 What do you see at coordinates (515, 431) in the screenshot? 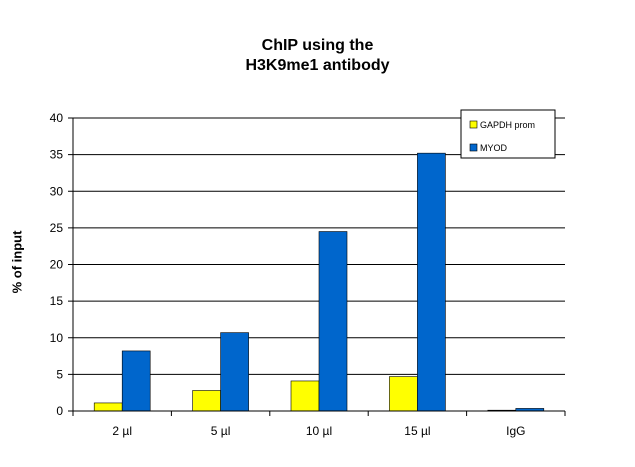
I see `x-category-label: IgG` at bounding box center [515, 431].